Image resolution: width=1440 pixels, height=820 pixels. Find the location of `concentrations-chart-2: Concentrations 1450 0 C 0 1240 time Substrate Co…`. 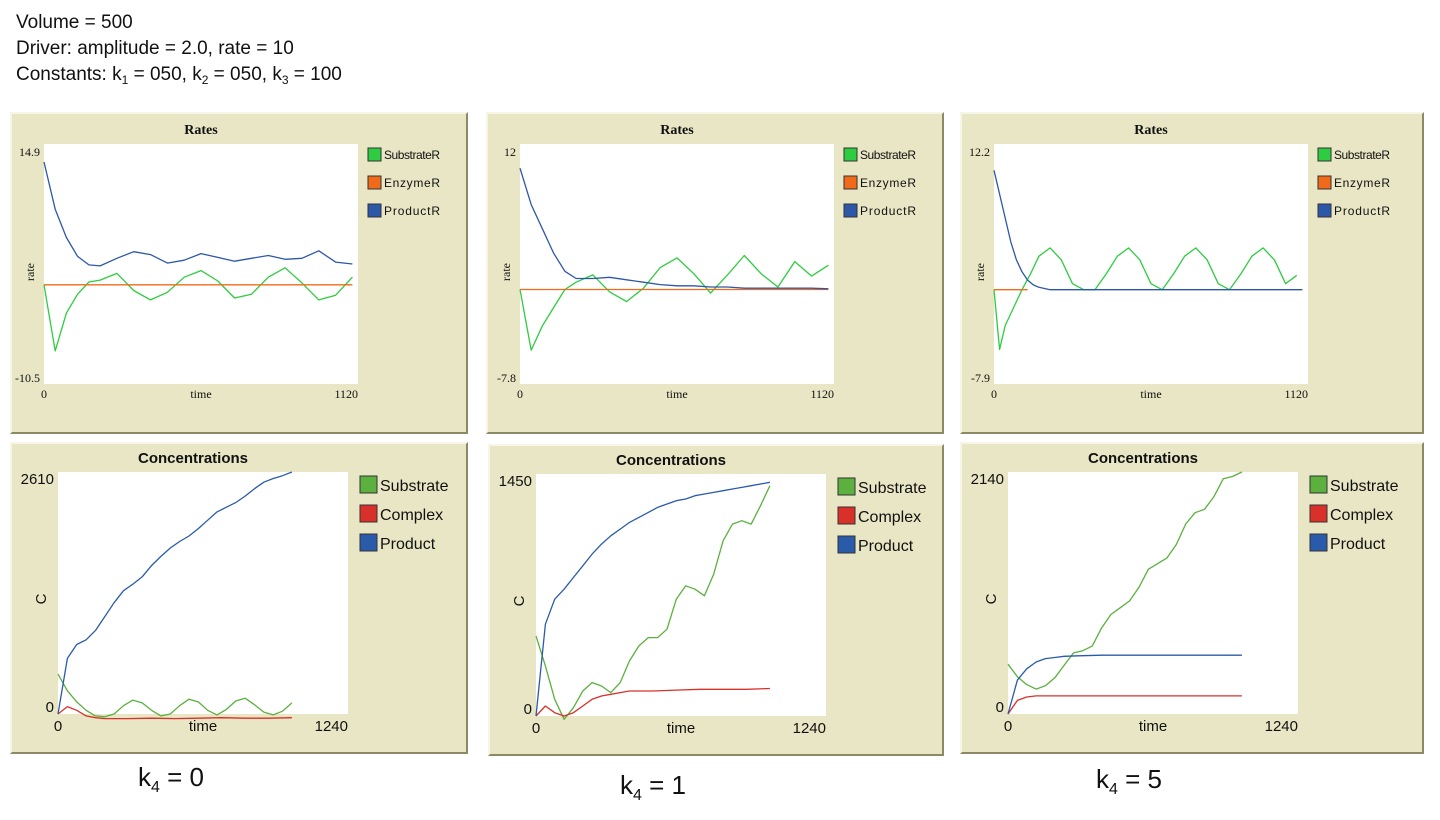

concentrations-chart-2: Concentrations 1450 0 C 0 1240 time Substrate Co… is located at coordinates (713, 594).